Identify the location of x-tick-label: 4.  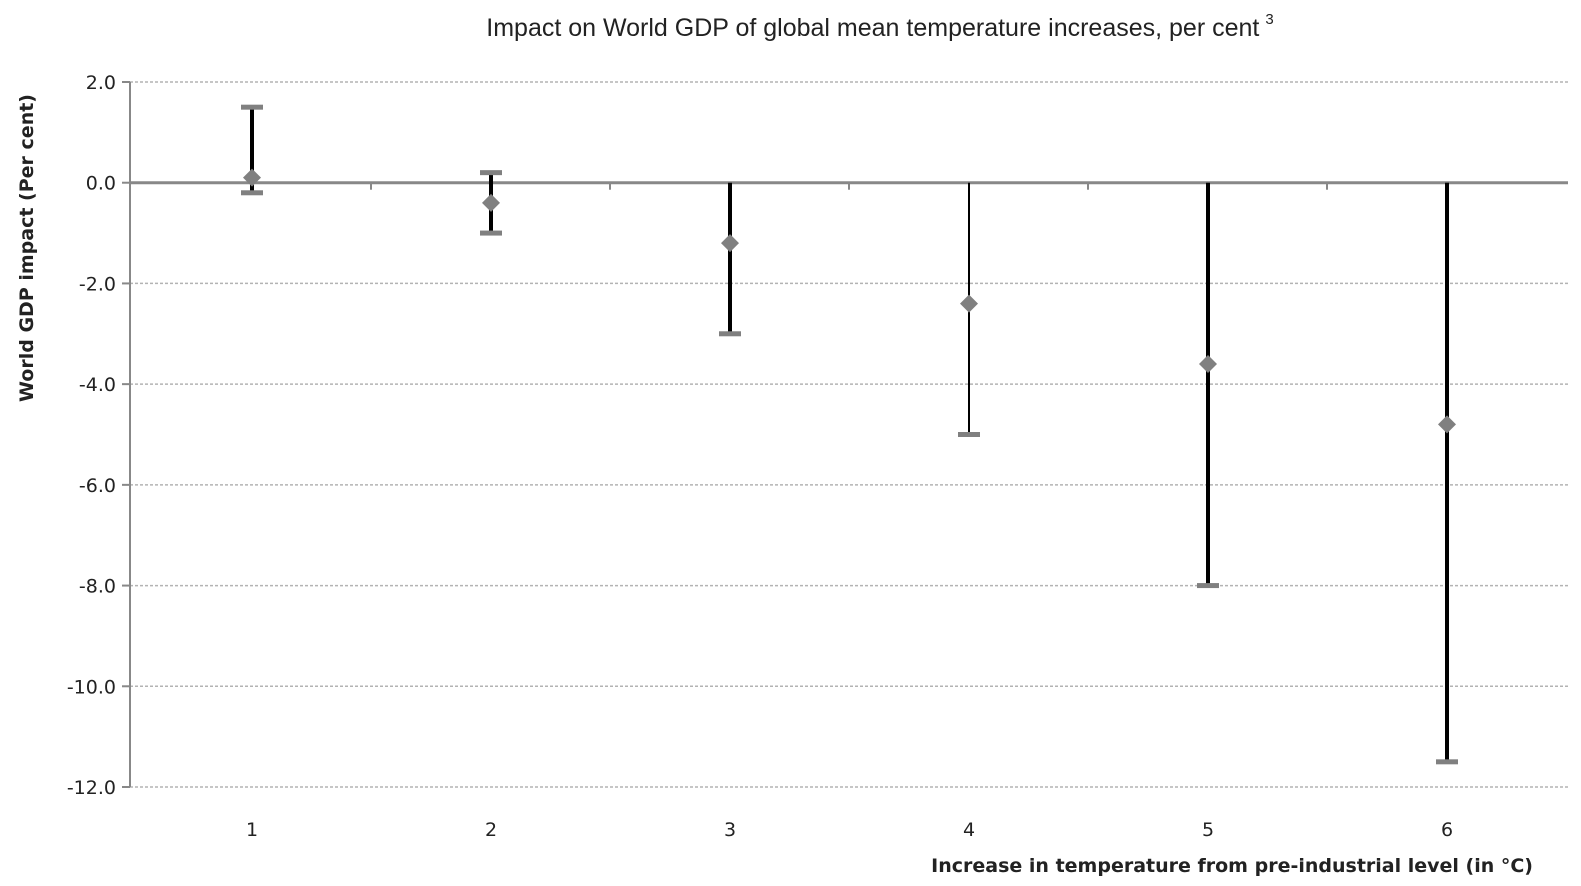
(969, 830).